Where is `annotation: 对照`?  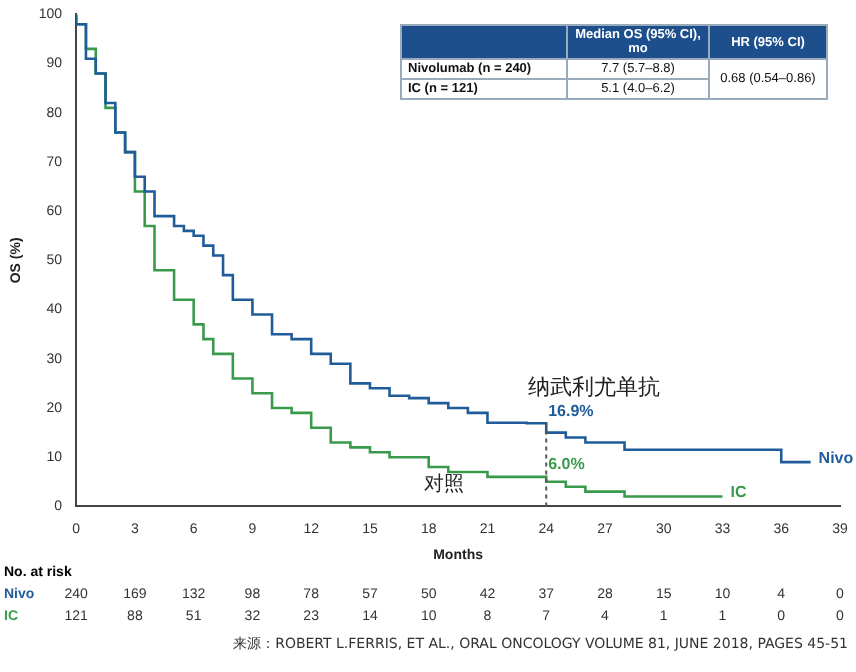
annotation: 对照 is located at coordinates (444, 486).